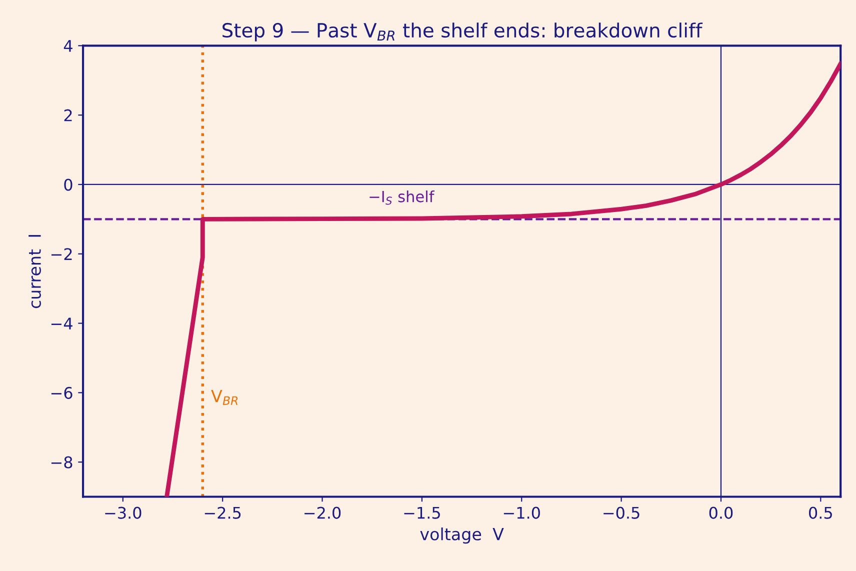  I want to click on y-tick-label: −2, so click(61, 254).